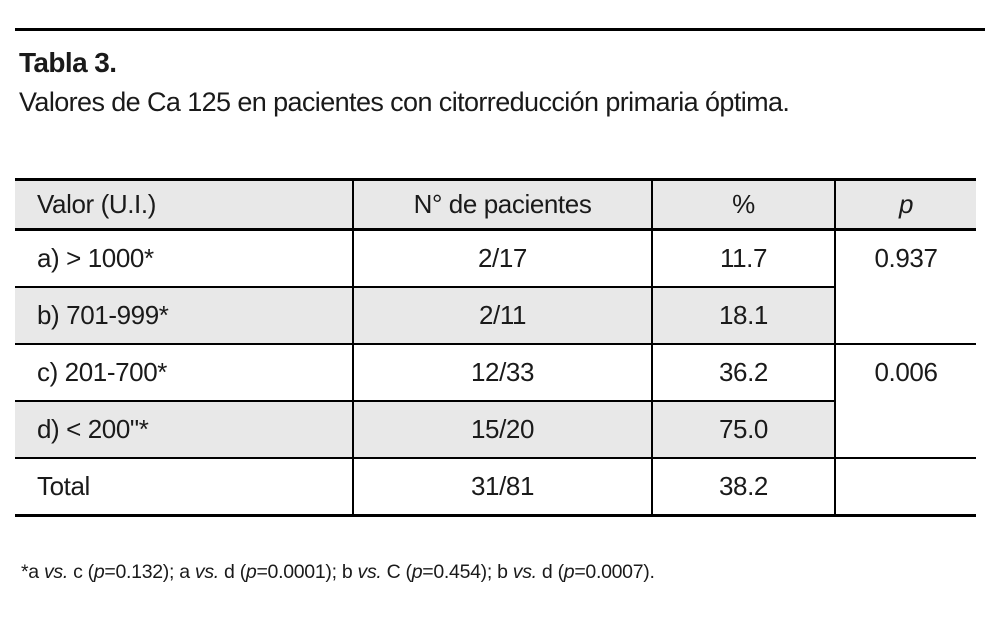  I want to click on footnote-part: =0.0007)., so click(614, 572).